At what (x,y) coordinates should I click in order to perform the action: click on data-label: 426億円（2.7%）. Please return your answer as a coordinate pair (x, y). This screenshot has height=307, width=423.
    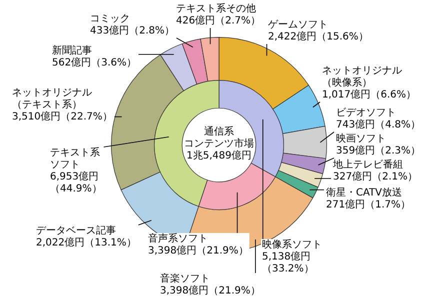
    Looking at the image, I should click on (218, 20).